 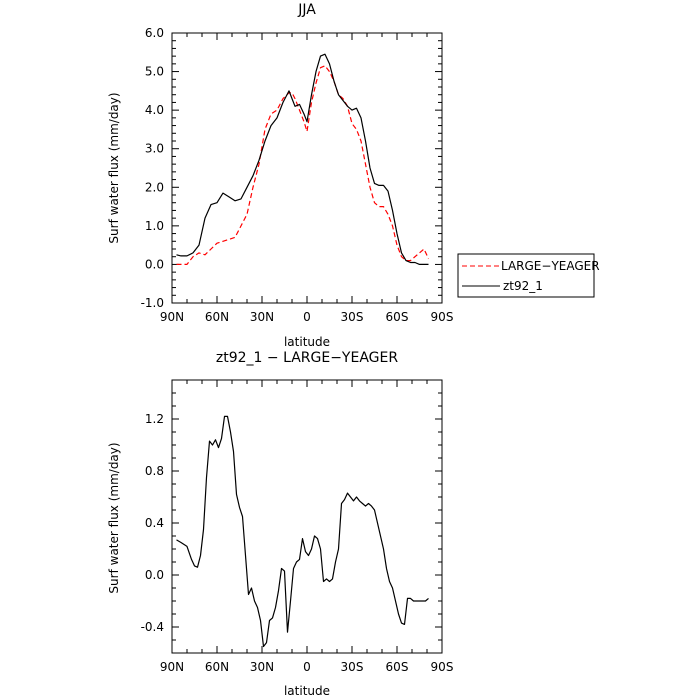 I want to click on y-tick-label: 5.0, so click(x=154, y=72).